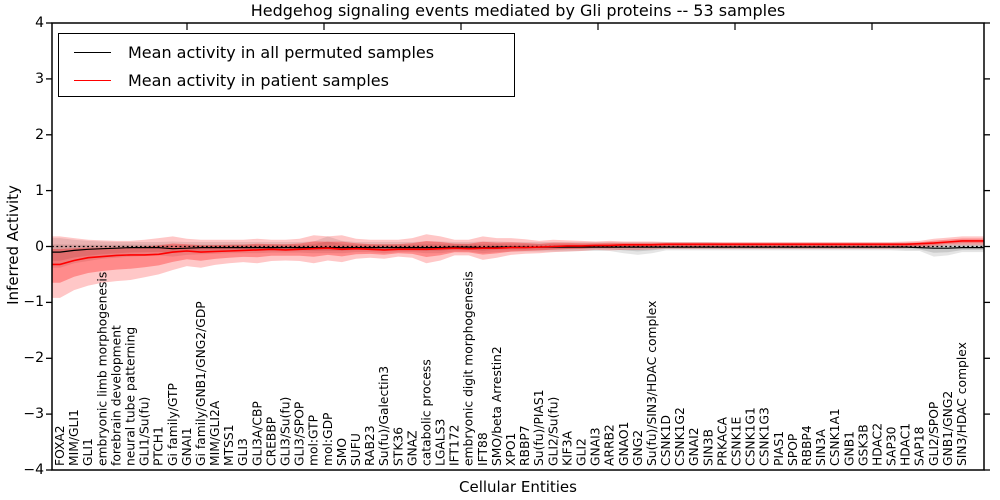 The image size is (1000, 500). I want to click on x-tick-label: MIM/GLI1, so click(74, 437).